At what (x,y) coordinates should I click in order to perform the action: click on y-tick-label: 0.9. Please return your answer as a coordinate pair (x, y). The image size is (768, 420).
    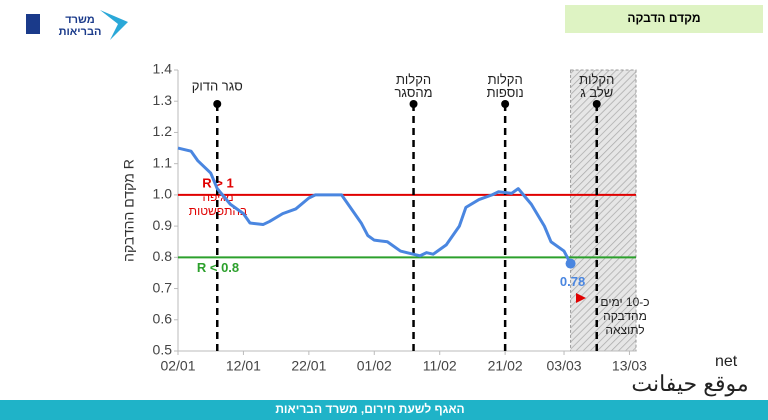
    Looking at the image, I should click on (163, 225).